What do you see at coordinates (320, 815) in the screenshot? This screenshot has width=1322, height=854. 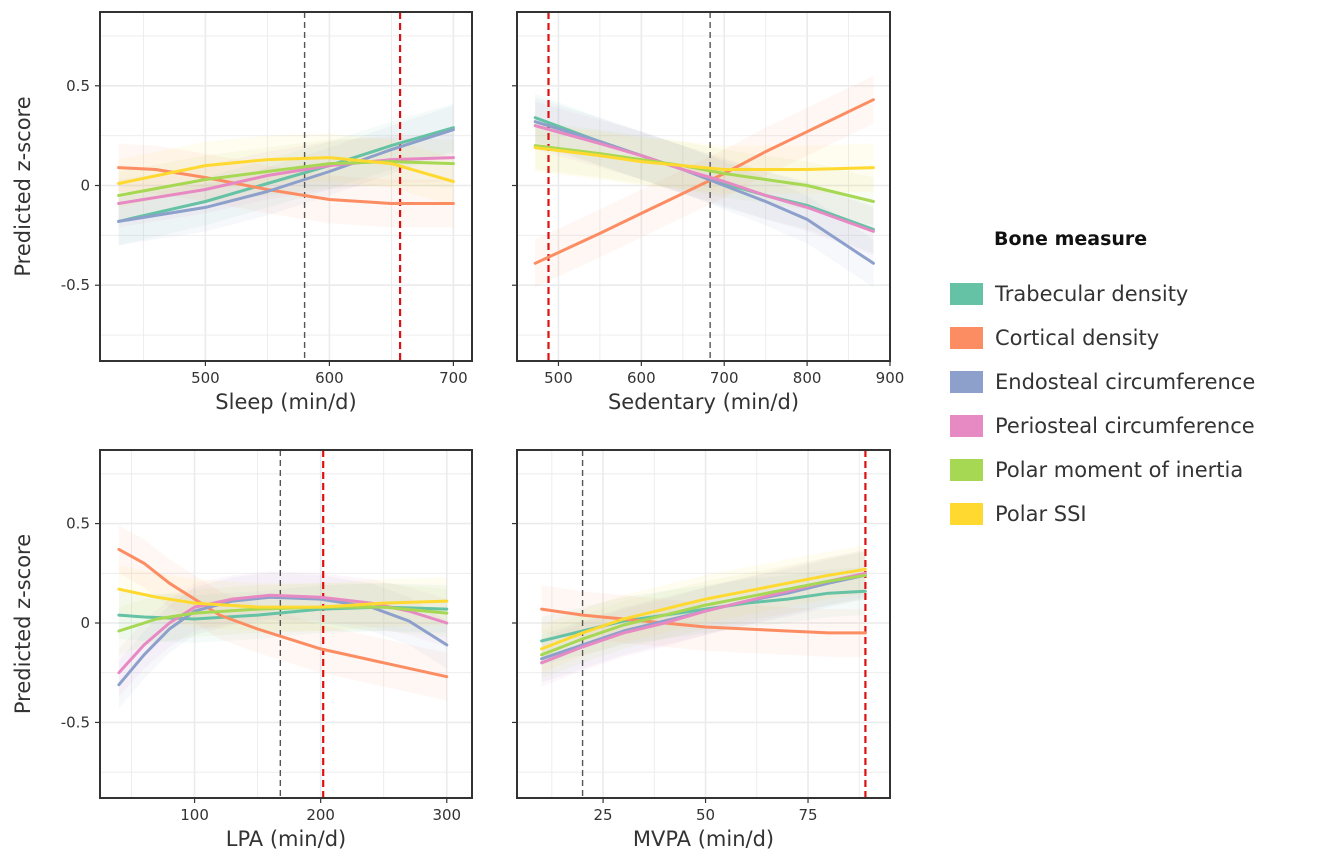 I see `x-tick-label: 200` at bounding box center [320, 815].